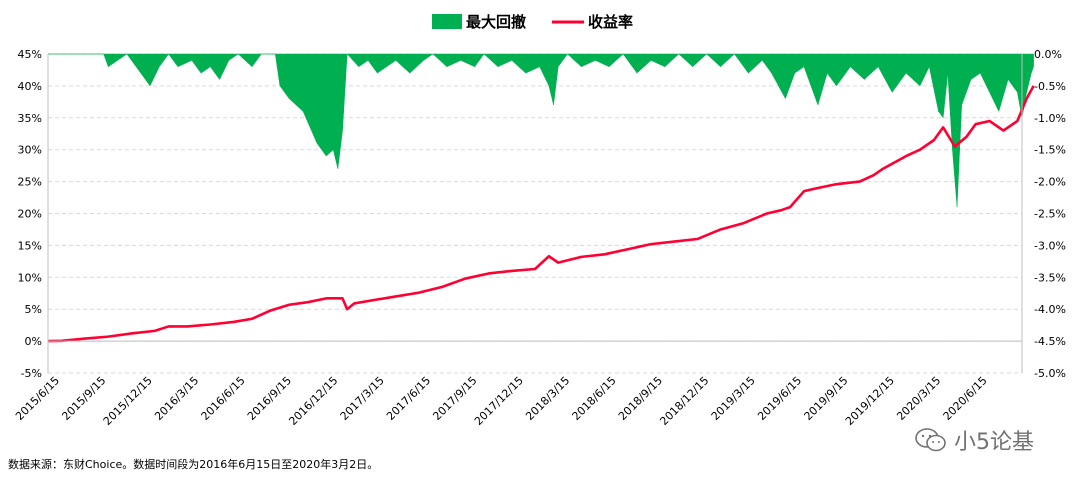 The height and width of the screenshot is (481, 1080). Describe the element at coordinates (930, 440) in the screenshot. I see `wechat-icon` at that location.